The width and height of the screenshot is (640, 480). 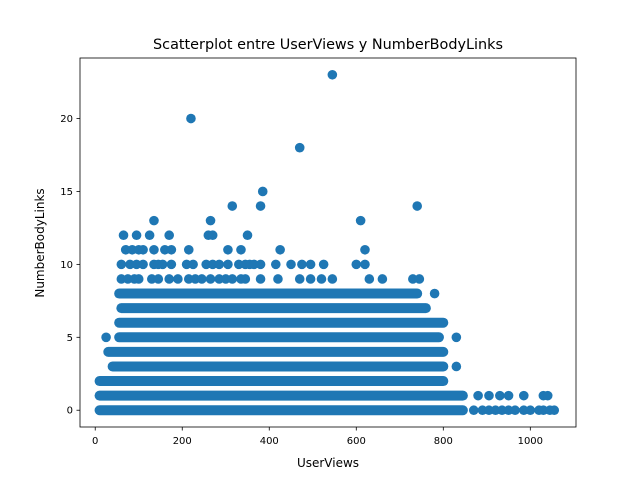 What do you see at coordinates (40, 242) in the screenshot?
I see `y-axis-label: NumberBodyLinks` at bounding box center [40, 242].